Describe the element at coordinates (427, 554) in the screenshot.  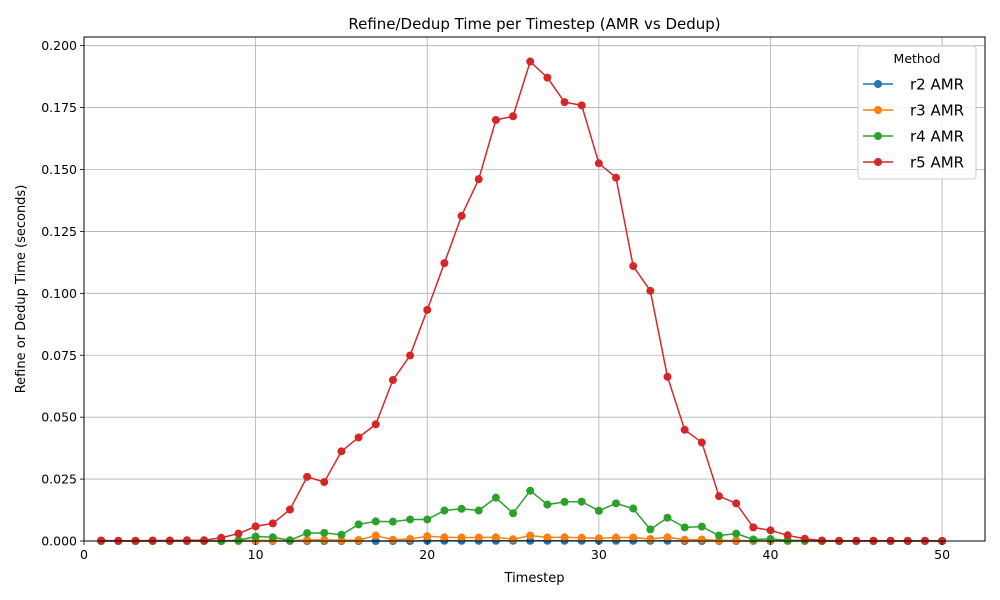
I see `x-tick-label: 20` at that location.